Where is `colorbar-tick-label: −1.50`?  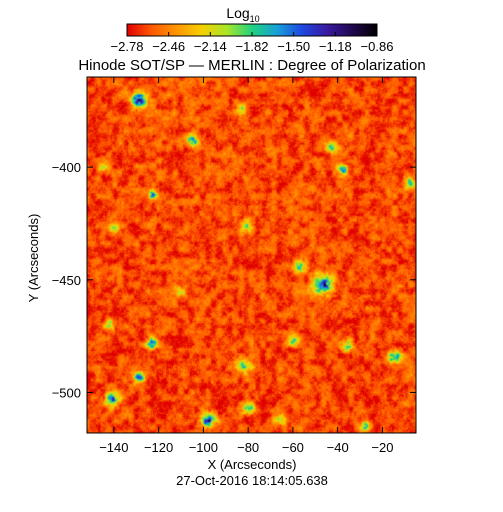
colorbar-tick-label: −1.50 is located at coordinates (293, 46).